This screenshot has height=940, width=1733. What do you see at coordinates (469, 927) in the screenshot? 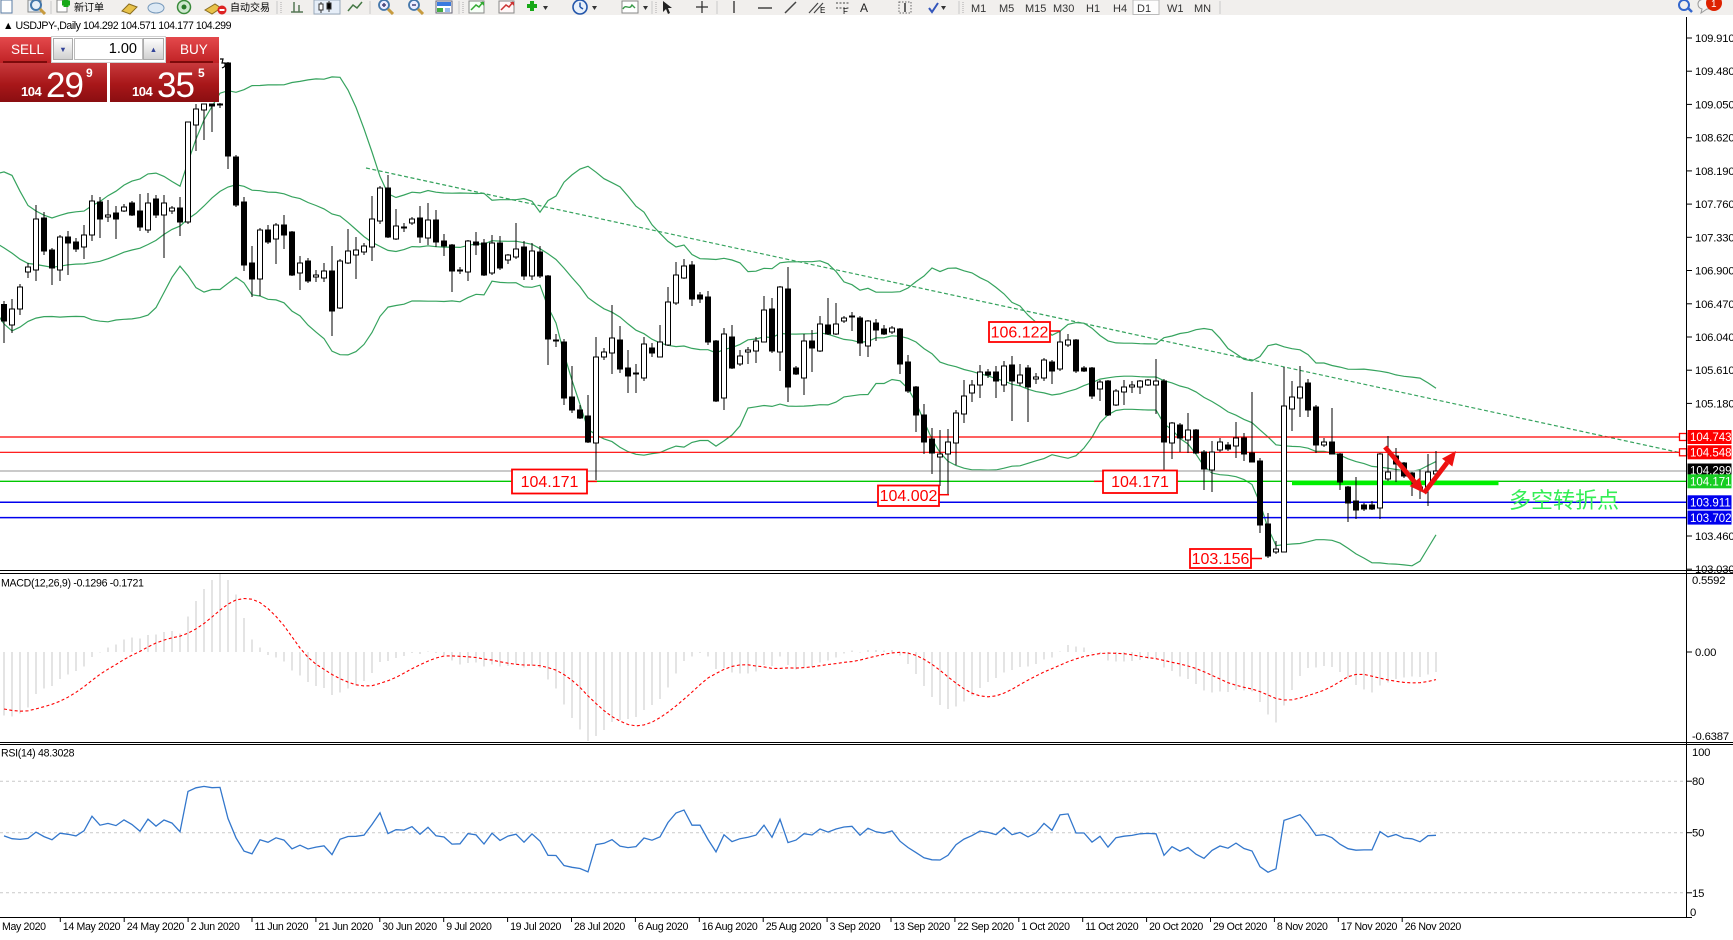
I see `svg-text: 9 Jul 2020` at bounding box center [469, 927].